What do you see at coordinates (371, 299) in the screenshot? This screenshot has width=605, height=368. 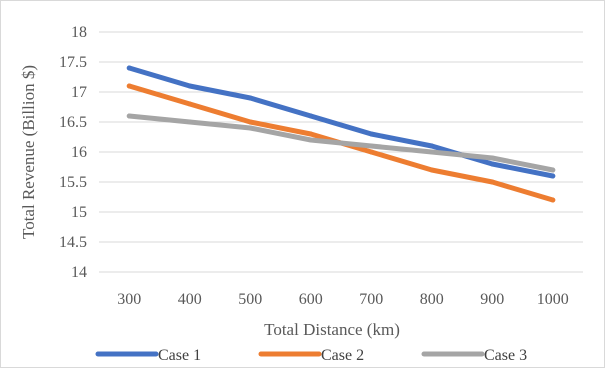 I see `x-tick-label: 700` at bounding box center [371, 299].